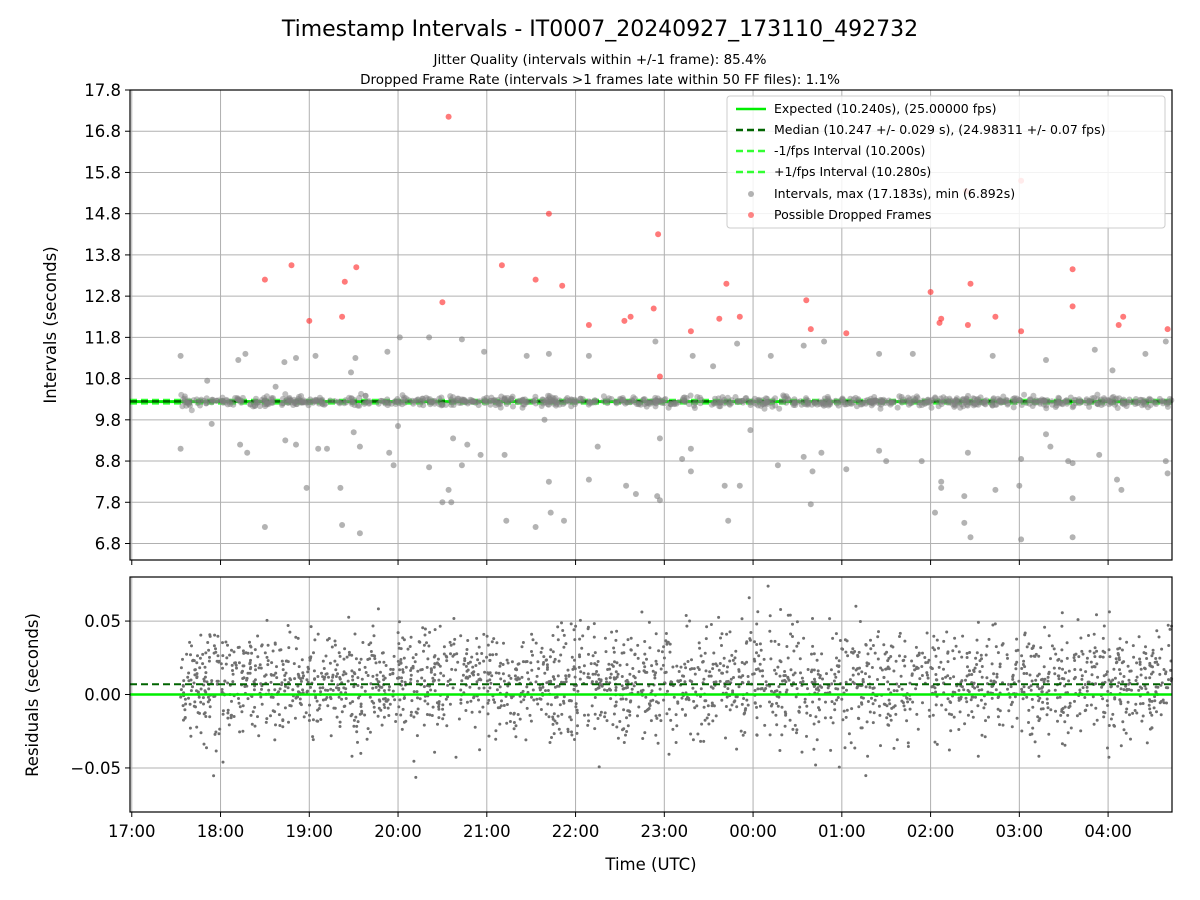  I want to click on x-tick-label: 18:00, so click(221, 831).